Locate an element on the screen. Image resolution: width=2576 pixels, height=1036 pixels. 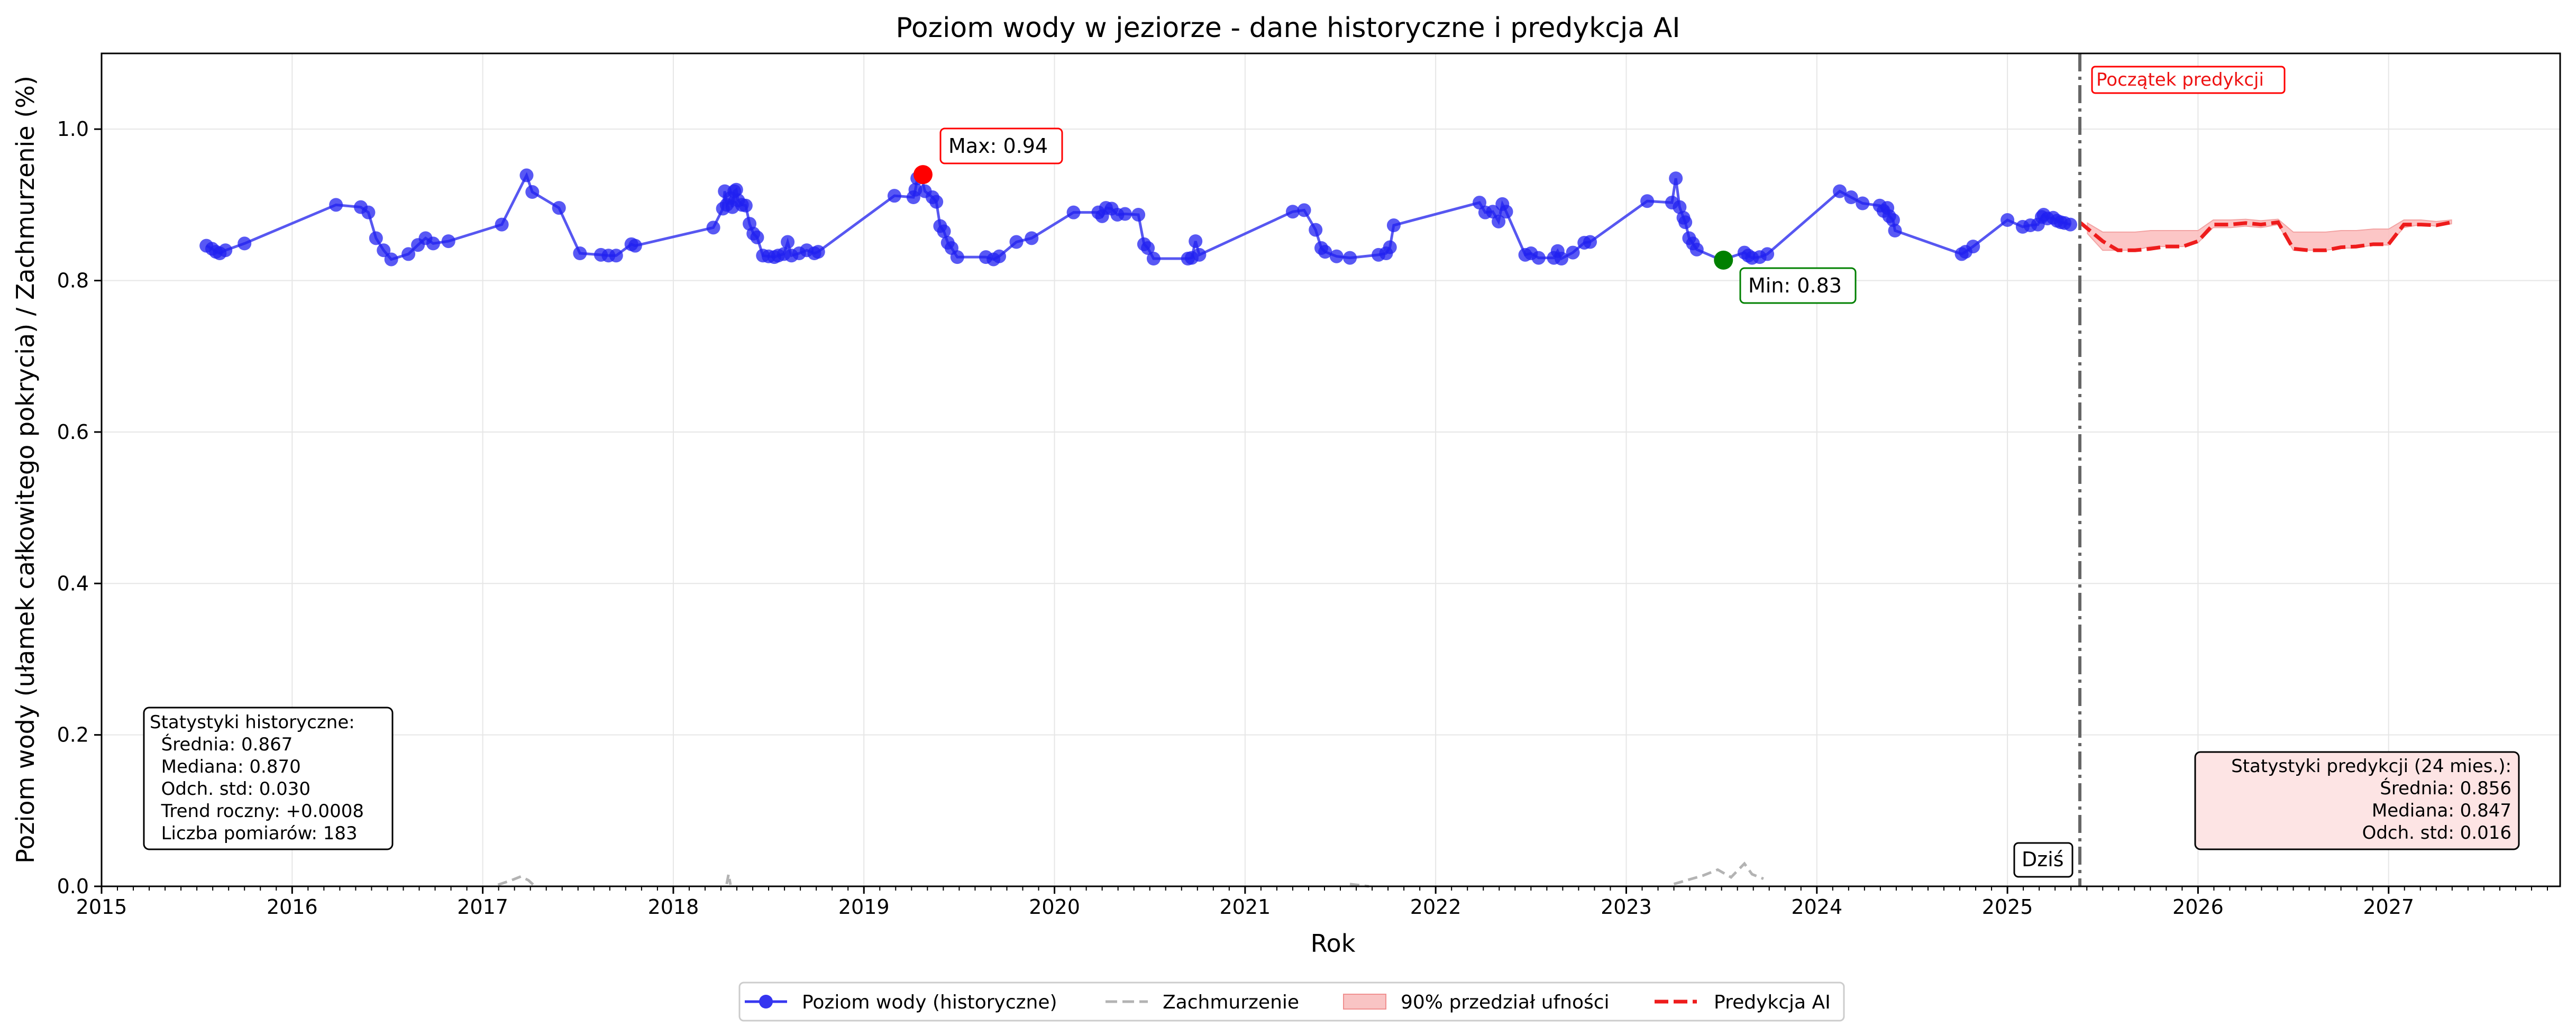
x-tick-label: 2024 is located at coordinates (1816, 907).